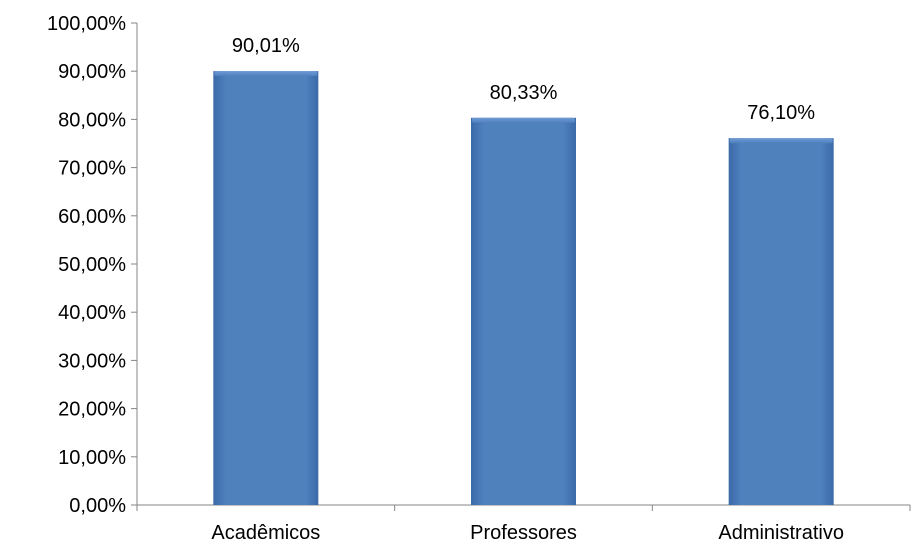  I want to click on y-tick-label: 50,00%, so click(92, 265).